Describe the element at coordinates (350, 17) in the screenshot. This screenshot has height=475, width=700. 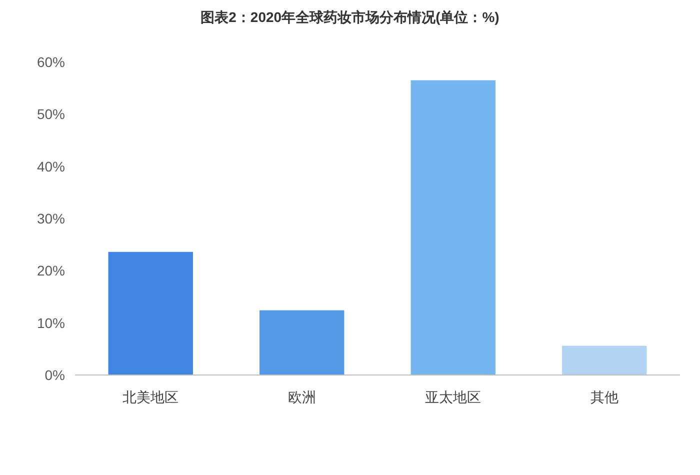
I see `chart-title: 图表2：2020年全球药妆市场分布情况(单位：%)` at that location.